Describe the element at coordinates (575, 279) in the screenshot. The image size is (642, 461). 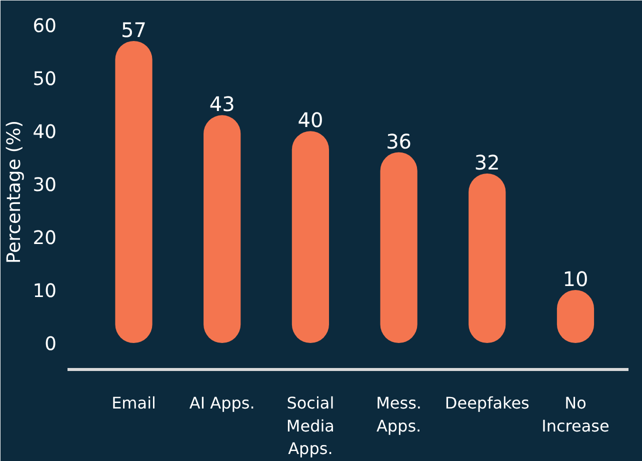
I see `data-label: 10` at that location.